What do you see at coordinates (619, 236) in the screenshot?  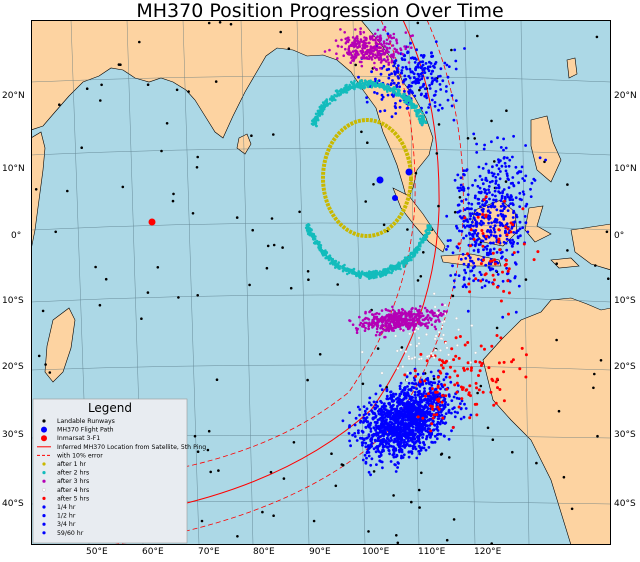 I see `lat-label: 0°` at bounding box center [619, 236].